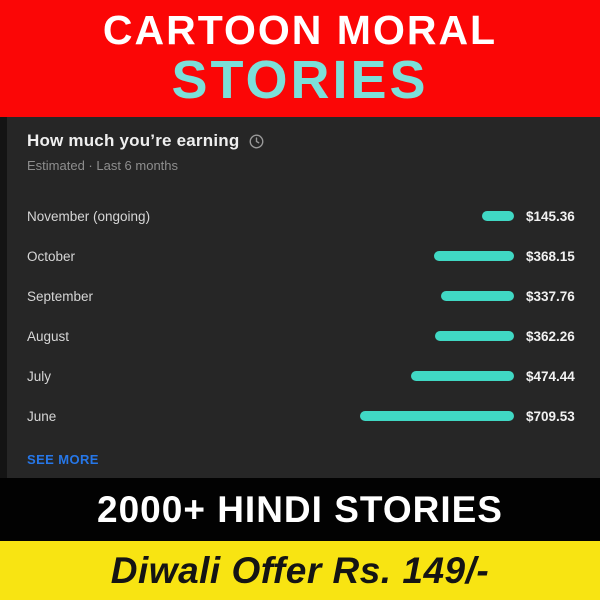 This screenshot has width=600, height=600. Describe the element at coordinates (307, 216) in the screenshot. I see `earnings-row: November (ongoing) $145.36` at that location.